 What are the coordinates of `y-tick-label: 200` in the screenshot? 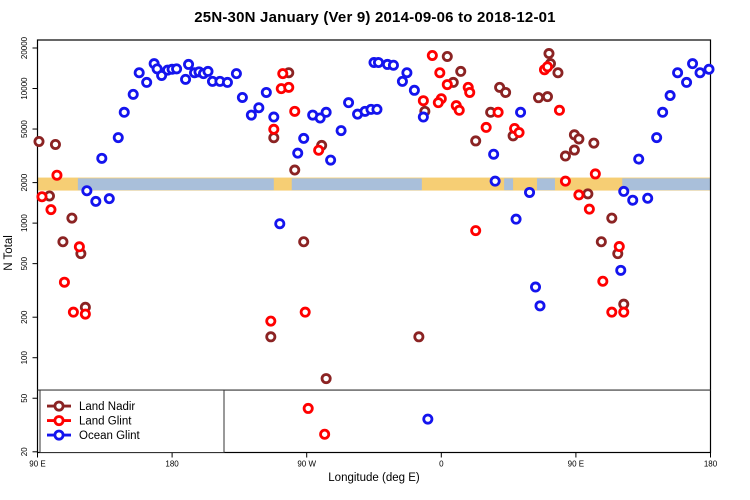 It's located at (24, 317).